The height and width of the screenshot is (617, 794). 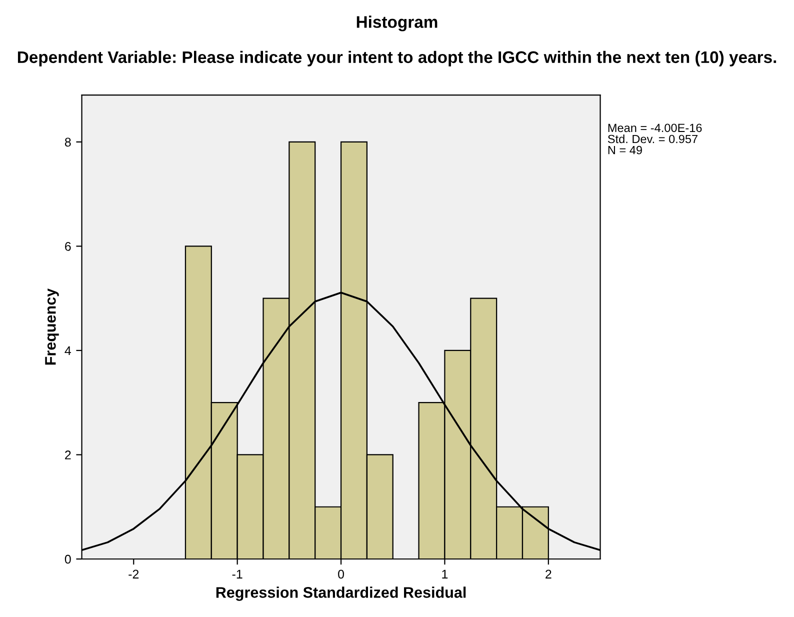 I want to click on text: Mean = -4.00E-16, so click(x=655, y=128).